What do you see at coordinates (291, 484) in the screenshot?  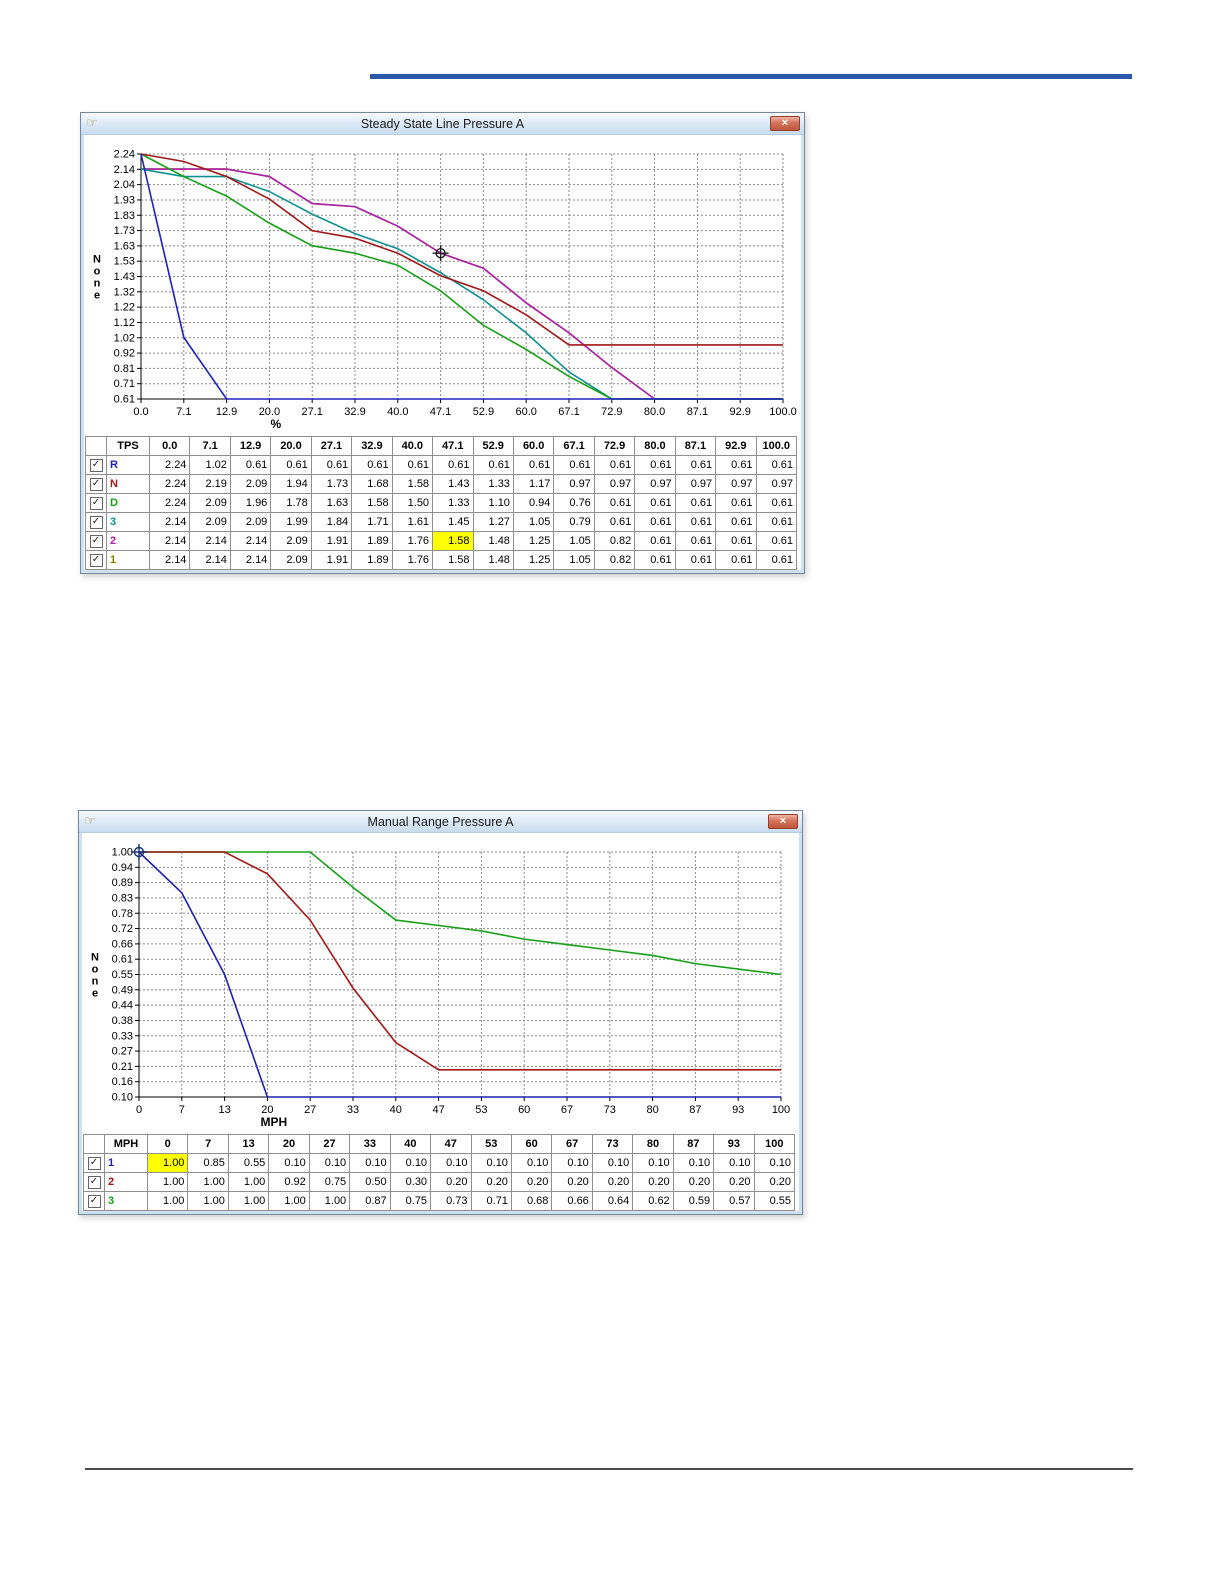 I see `value-cell: 1.94` at bounding box center [291, 484].